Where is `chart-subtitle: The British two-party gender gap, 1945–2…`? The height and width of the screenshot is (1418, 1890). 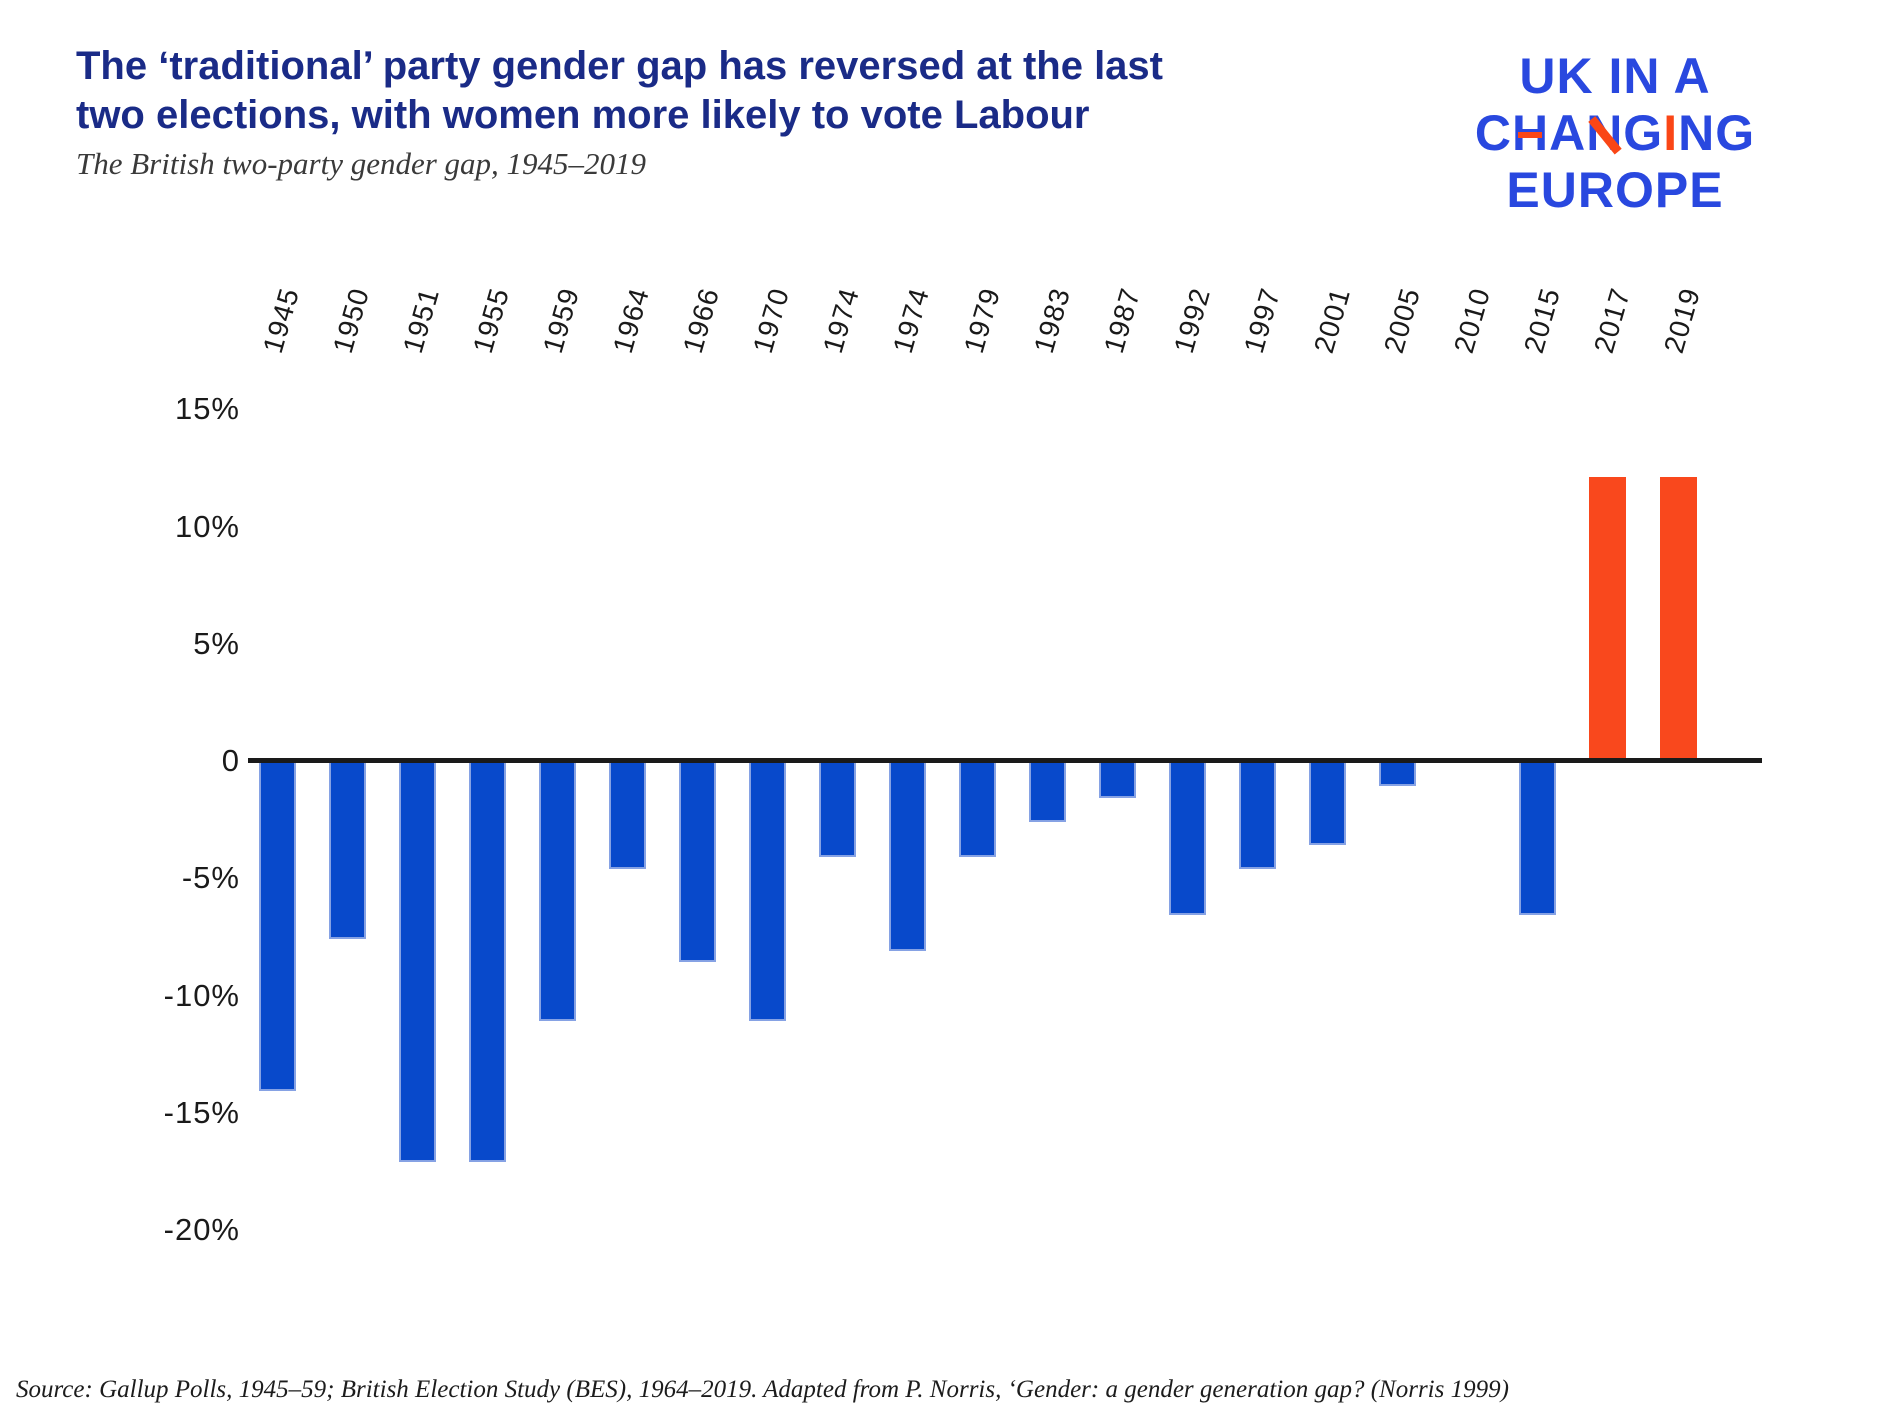 chart-subtitle: The British two-party gender gap, 1945–2… is located at coordinates (361, 163).